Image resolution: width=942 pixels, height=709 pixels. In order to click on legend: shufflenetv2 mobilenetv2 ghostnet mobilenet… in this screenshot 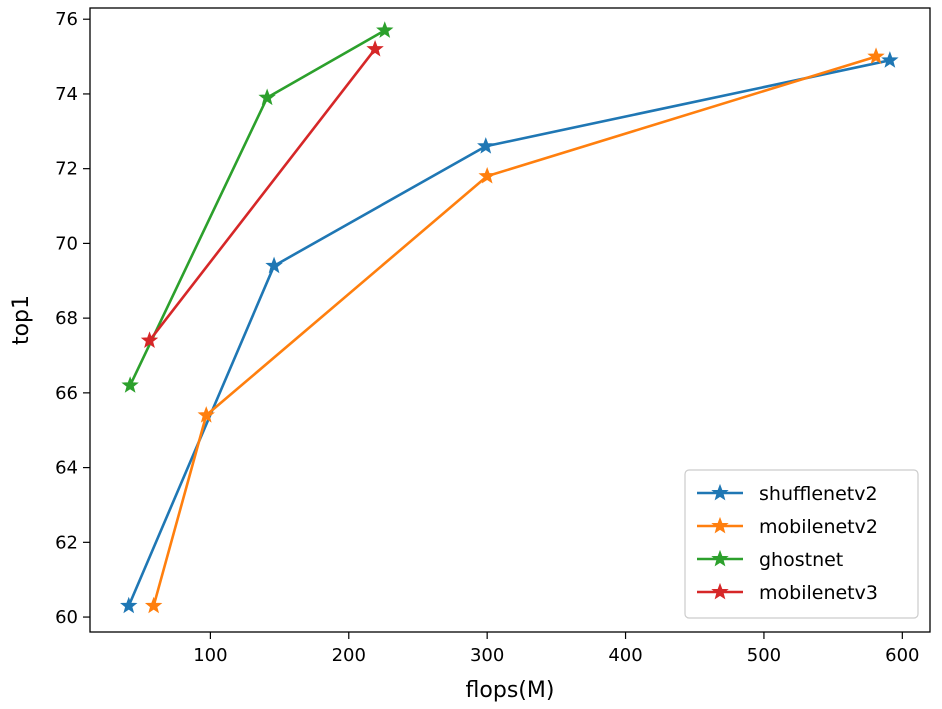, I will do `click(801, 544)`.